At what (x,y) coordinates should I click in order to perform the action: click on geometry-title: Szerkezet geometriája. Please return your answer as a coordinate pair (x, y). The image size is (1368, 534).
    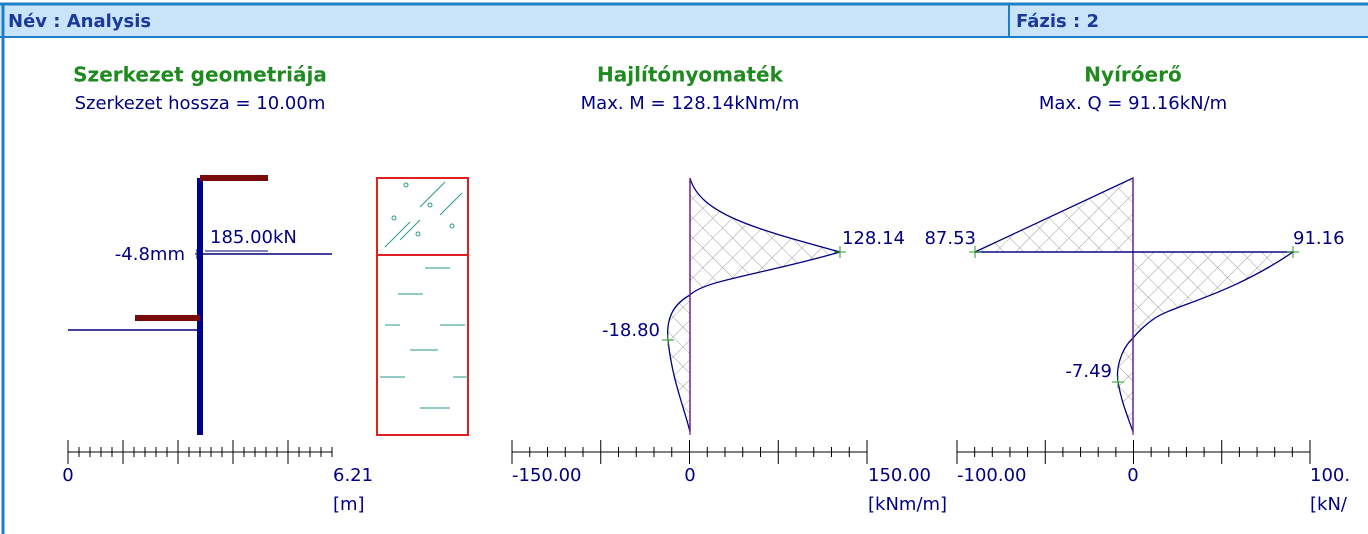
    Looking at the image, I should click on (200, 75).